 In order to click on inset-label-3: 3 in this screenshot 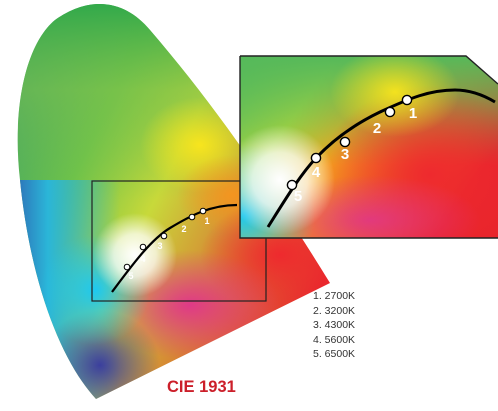, I will do `click(345, 154)`.